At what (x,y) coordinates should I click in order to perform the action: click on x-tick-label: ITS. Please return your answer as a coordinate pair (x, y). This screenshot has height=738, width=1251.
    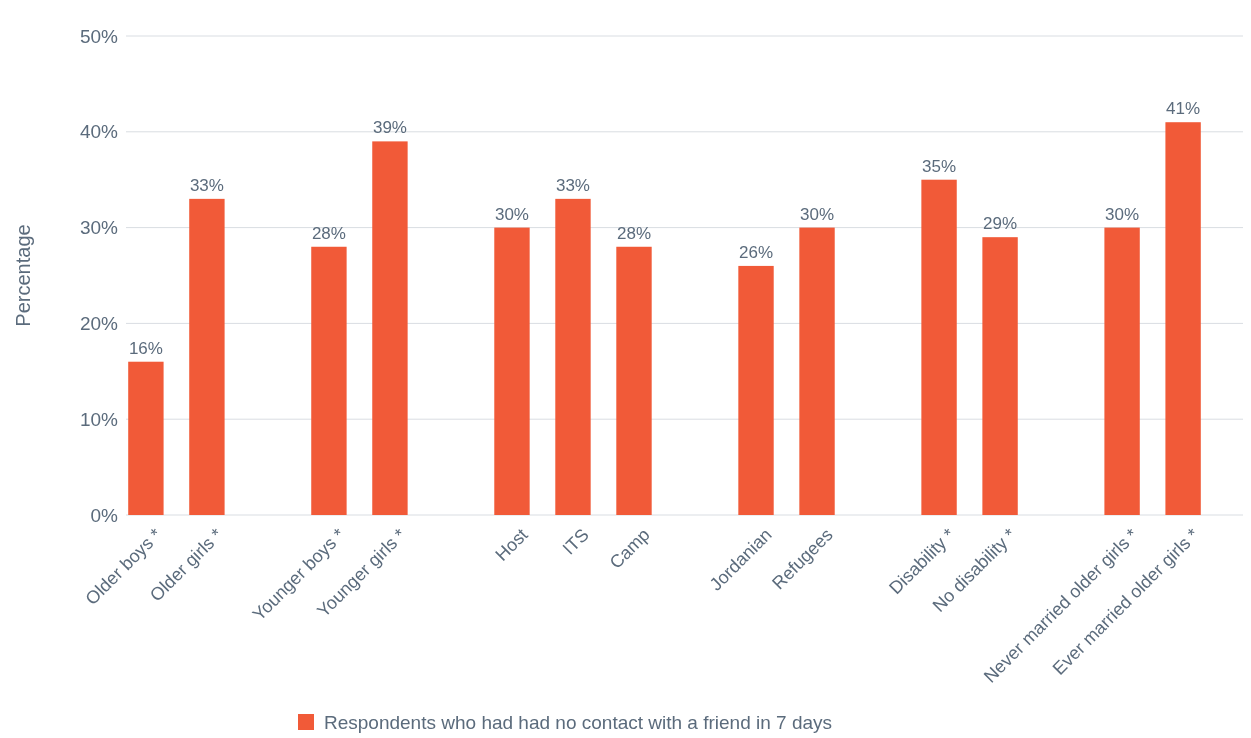
    Looking at the image, I should click on (575, 541).